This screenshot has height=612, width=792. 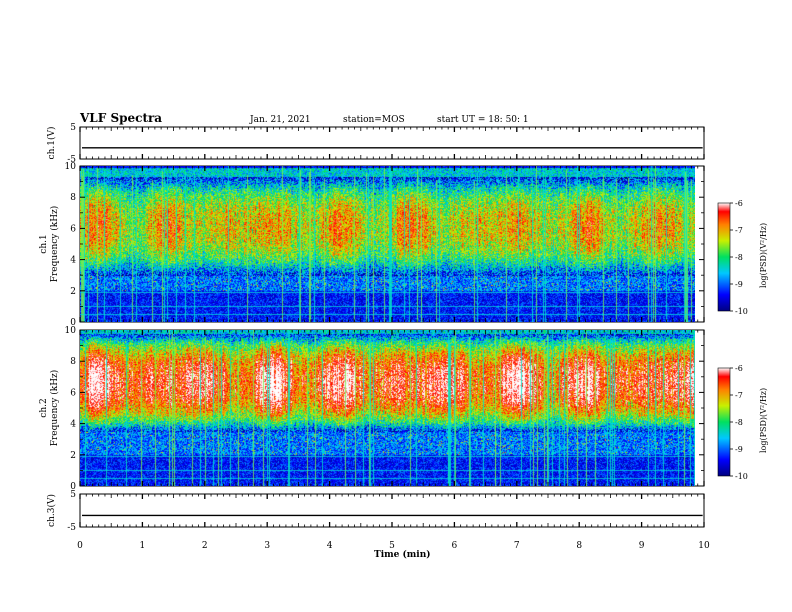 I want to click on waveform-y-label: ch.1(V), so click(x=51, y=143).